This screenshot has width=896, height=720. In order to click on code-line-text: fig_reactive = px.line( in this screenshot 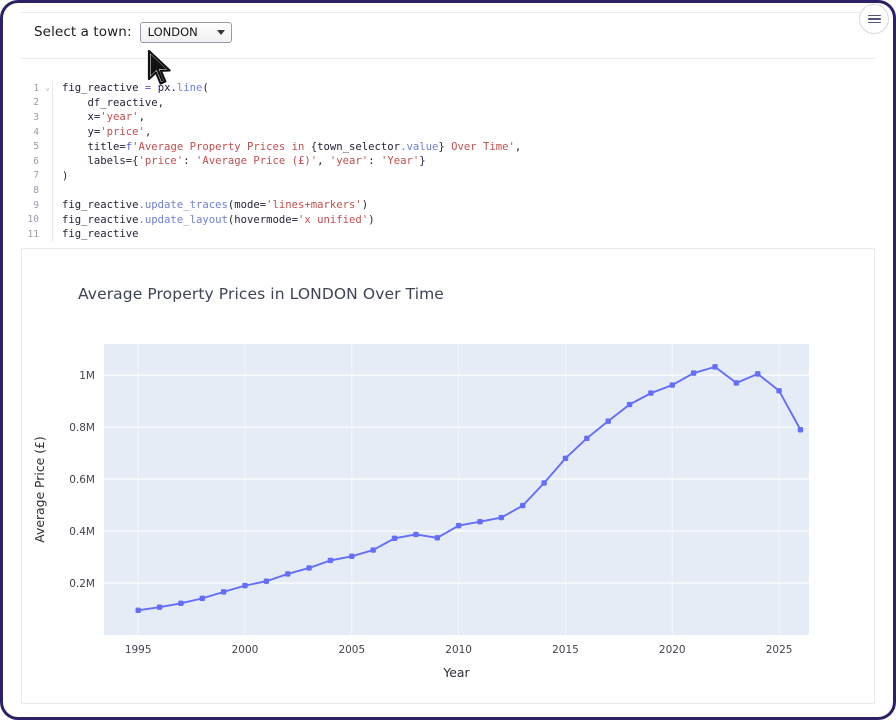, I will do `click(135, 88)`.